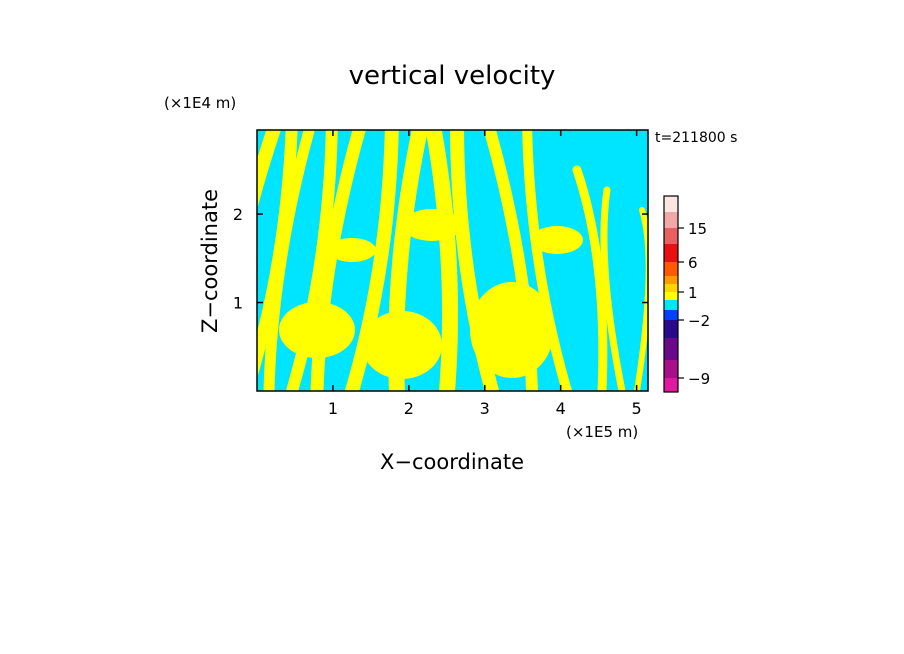 The height and width of the screenshot is (654, 904). What do you see at coordinates (452, 462) in the screenshot?
I see `x-axis-label: X−coordinate` at bounding box center [452, 462].